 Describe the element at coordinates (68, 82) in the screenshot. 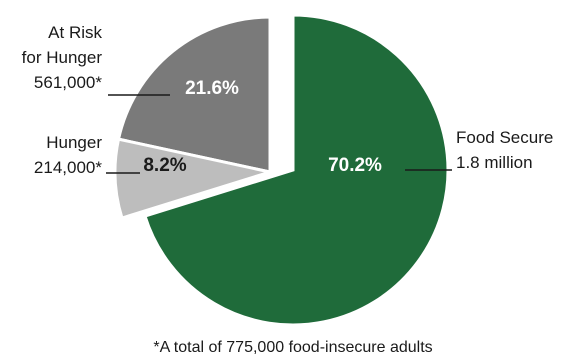

I see `label-at-risk-line-2: 561,000*` at that location.